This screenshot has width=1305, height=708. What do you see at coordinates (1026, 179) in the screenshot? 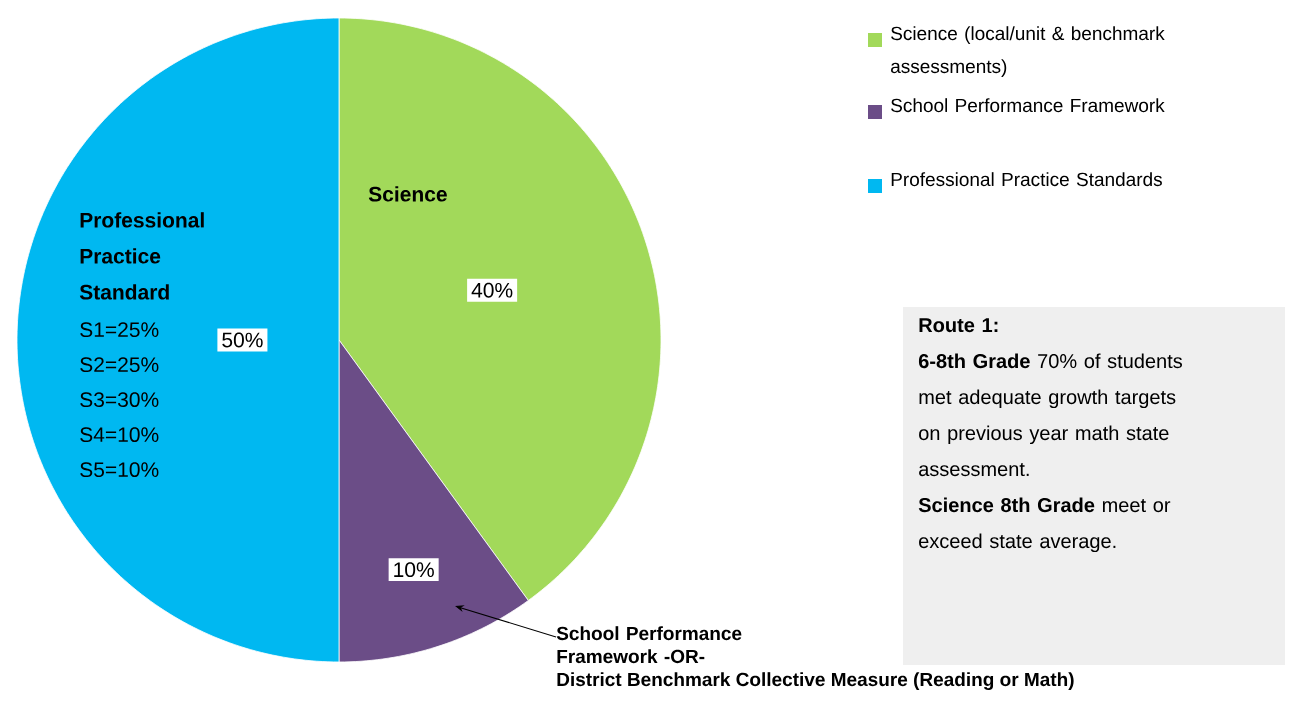
I see `legend-label: Professional Practice Standards` at bounding box center [1026, 179].